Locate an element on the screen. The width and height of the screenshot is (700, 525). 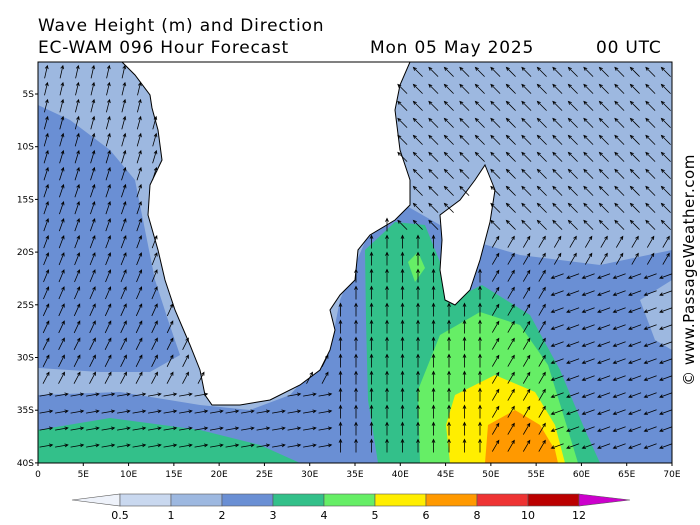
sea-4-5m is located at coordinates (416, 267).